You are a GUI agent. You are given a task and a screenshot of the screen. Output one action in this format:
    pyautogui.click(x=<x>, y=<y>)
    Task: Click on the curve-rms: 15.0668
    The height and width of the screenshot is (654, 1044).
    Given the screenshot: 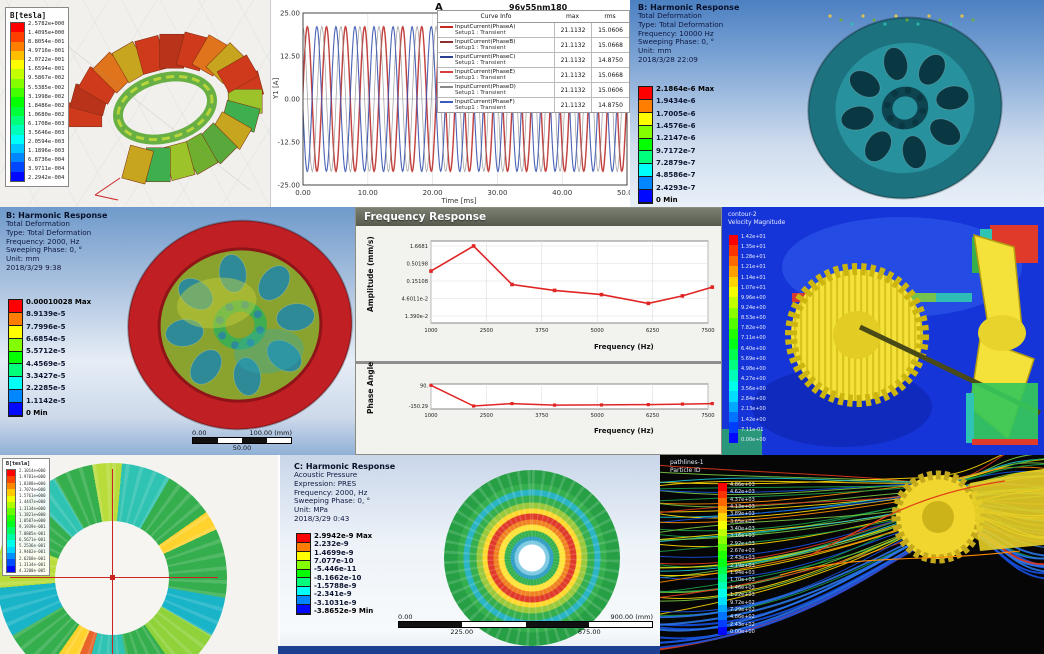 What is the action you would take?
    pyautogui.click(x=610, y=45)
    